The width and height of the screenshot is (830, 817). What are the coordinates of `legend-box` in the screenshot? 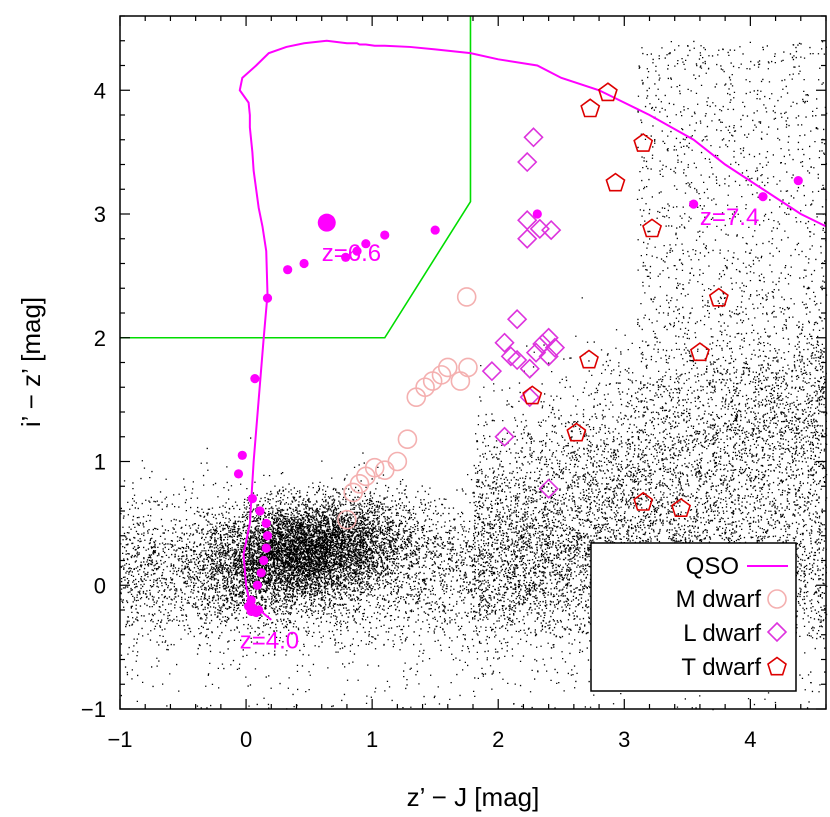 It's located at (693, 617).